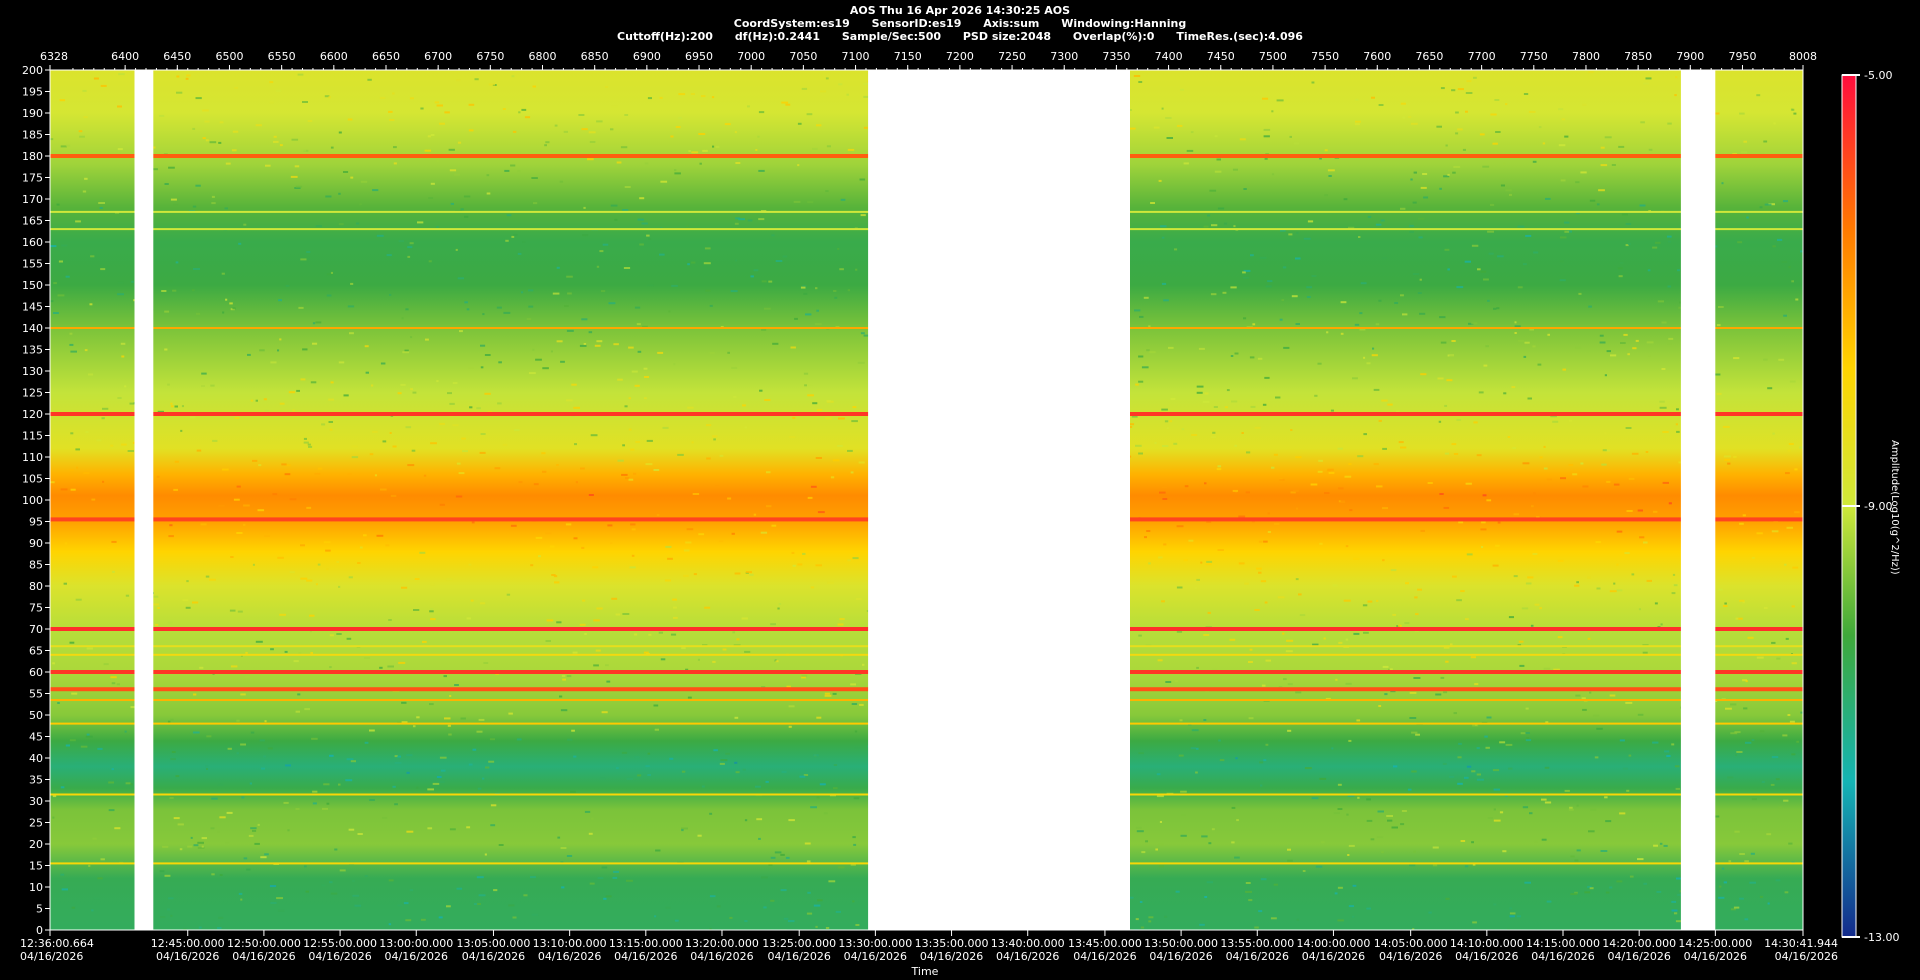  Describe the element at coordinates (791, 23) in the screenshot. I see `param-coord-system: CoordSystem:es19` at that location.